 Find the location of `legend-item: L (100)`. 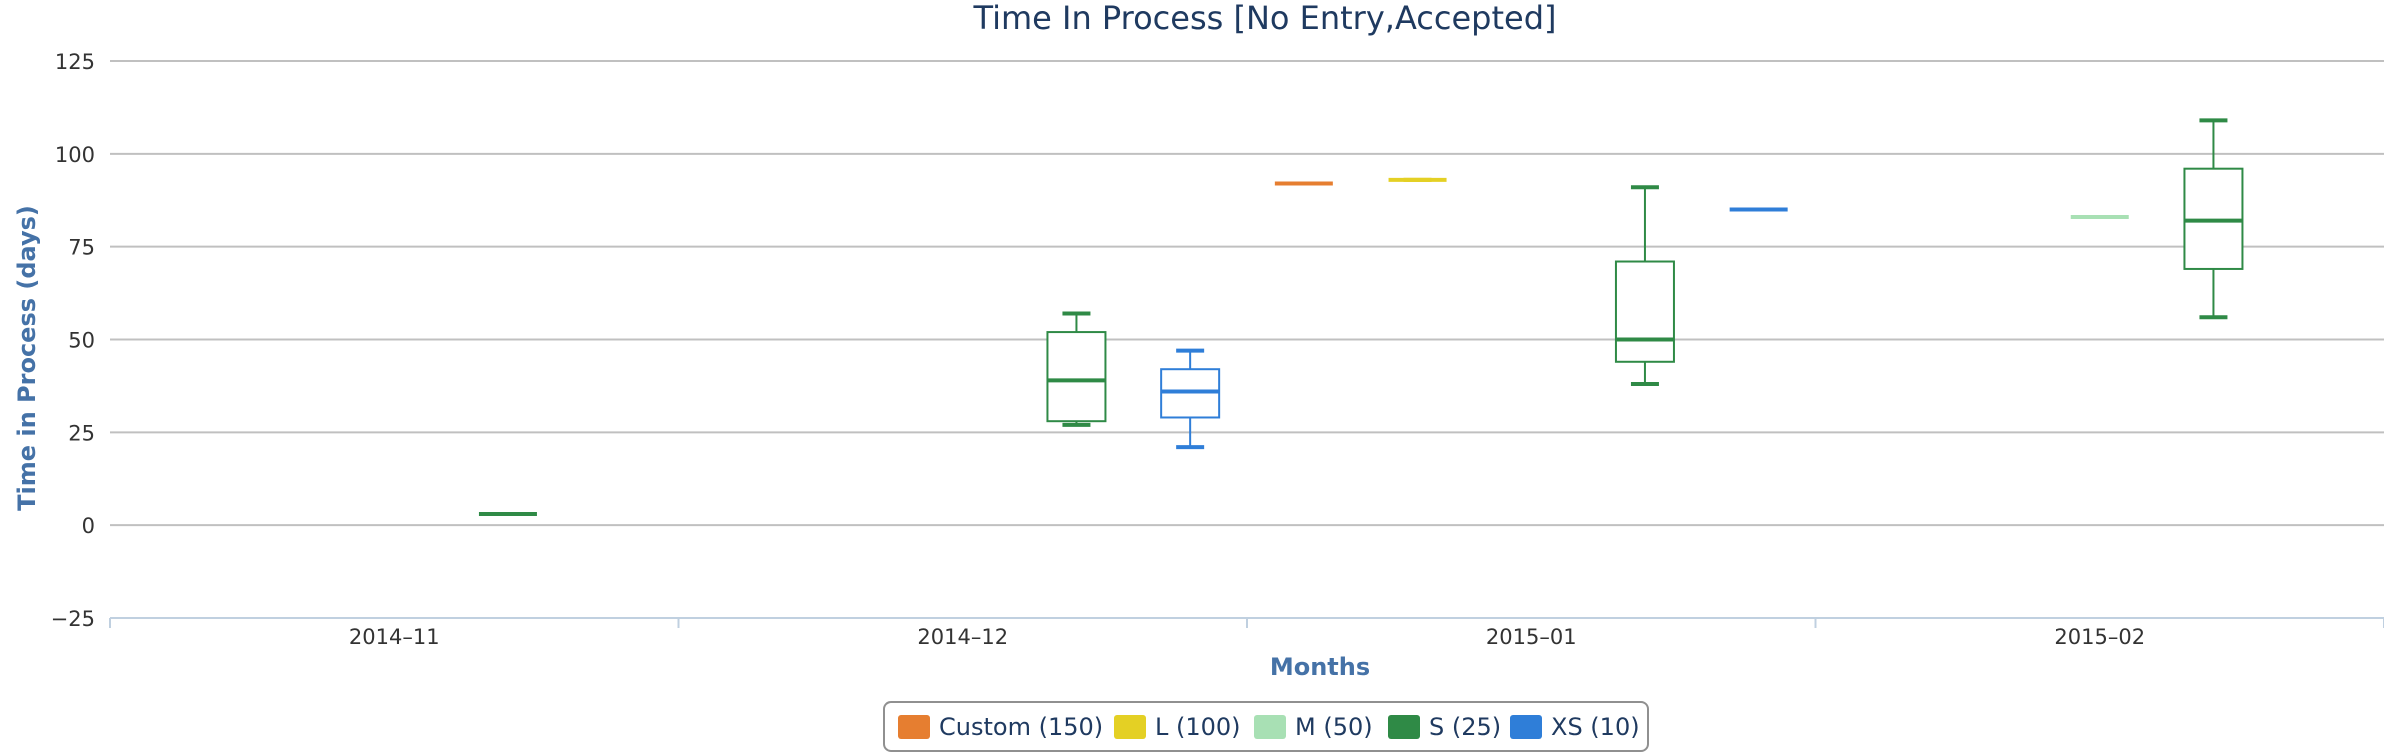

legend-item: L (100) is located at coordinates (1177, 727).